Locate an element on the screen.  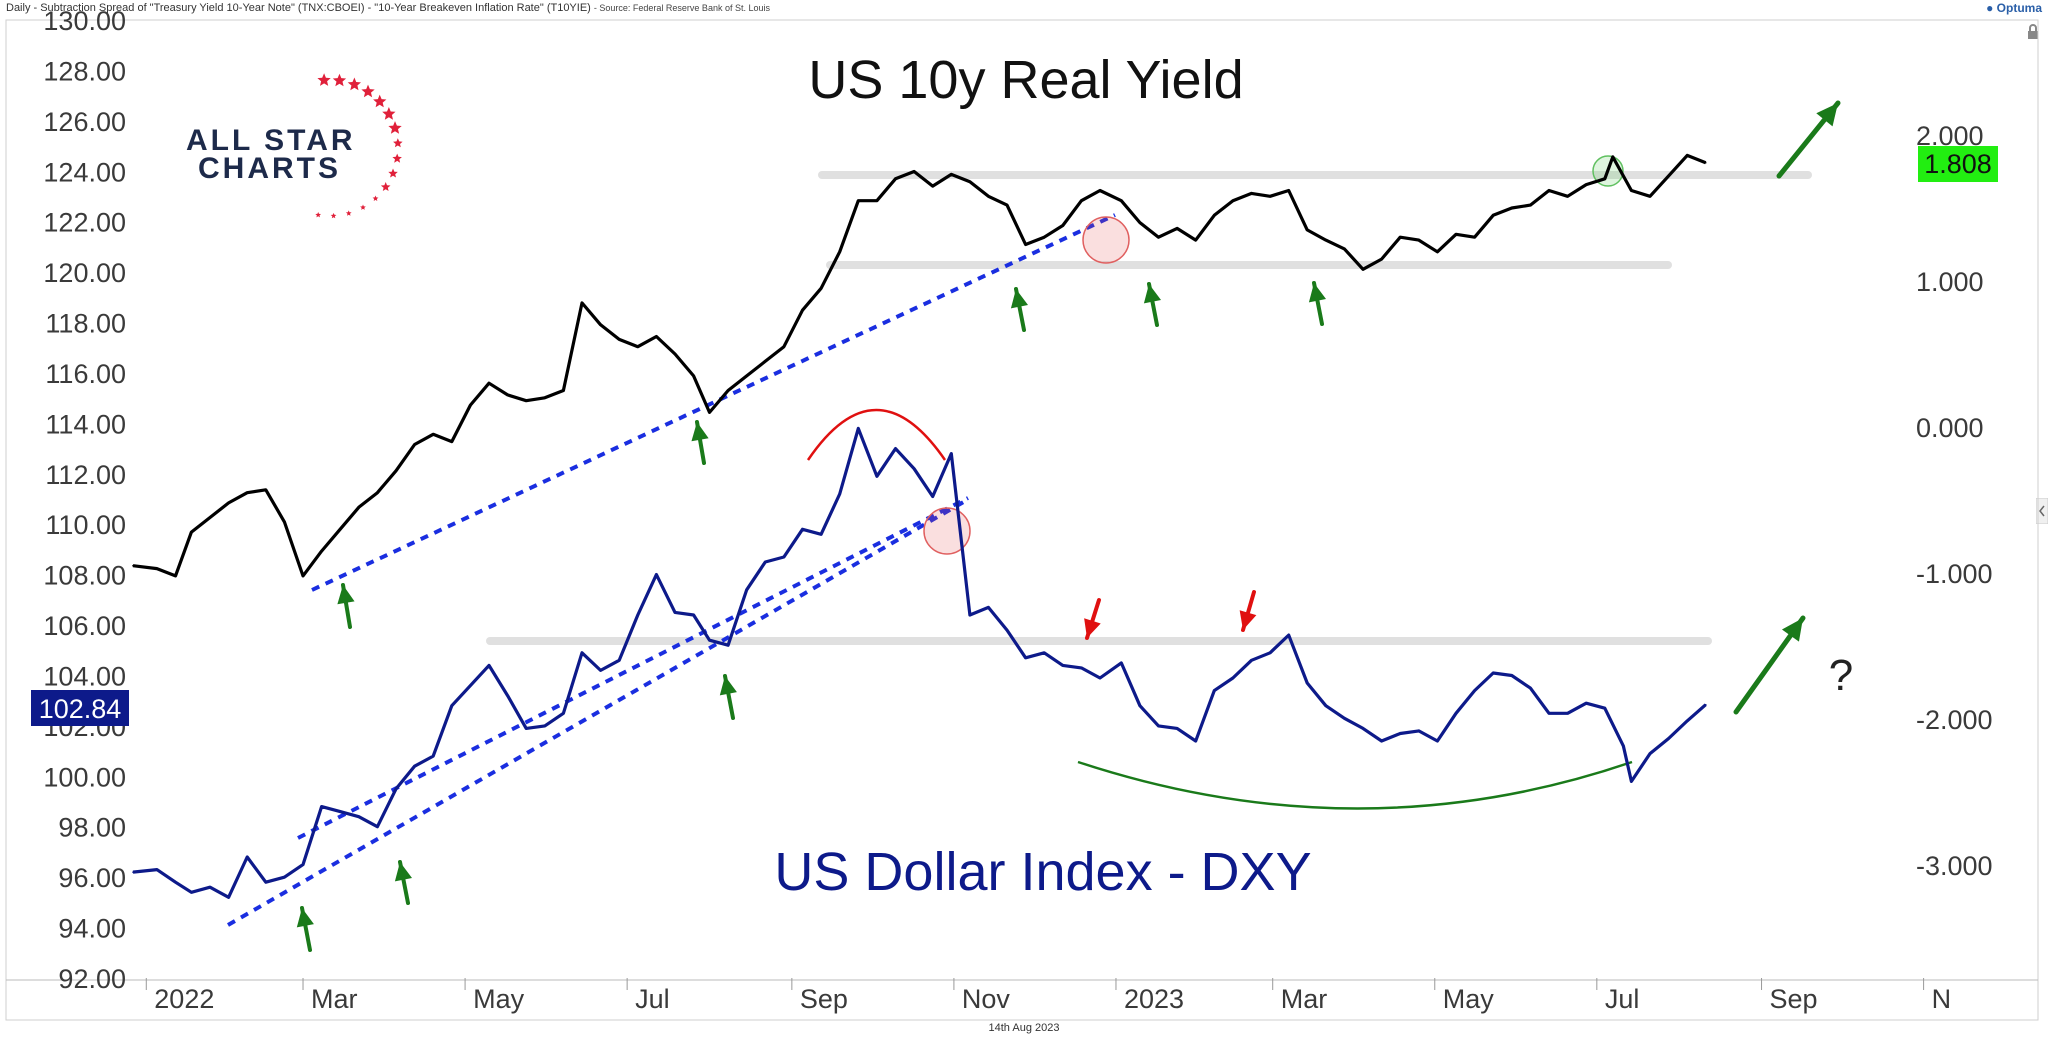
lock-icon is located at coordinates (2033, 32).